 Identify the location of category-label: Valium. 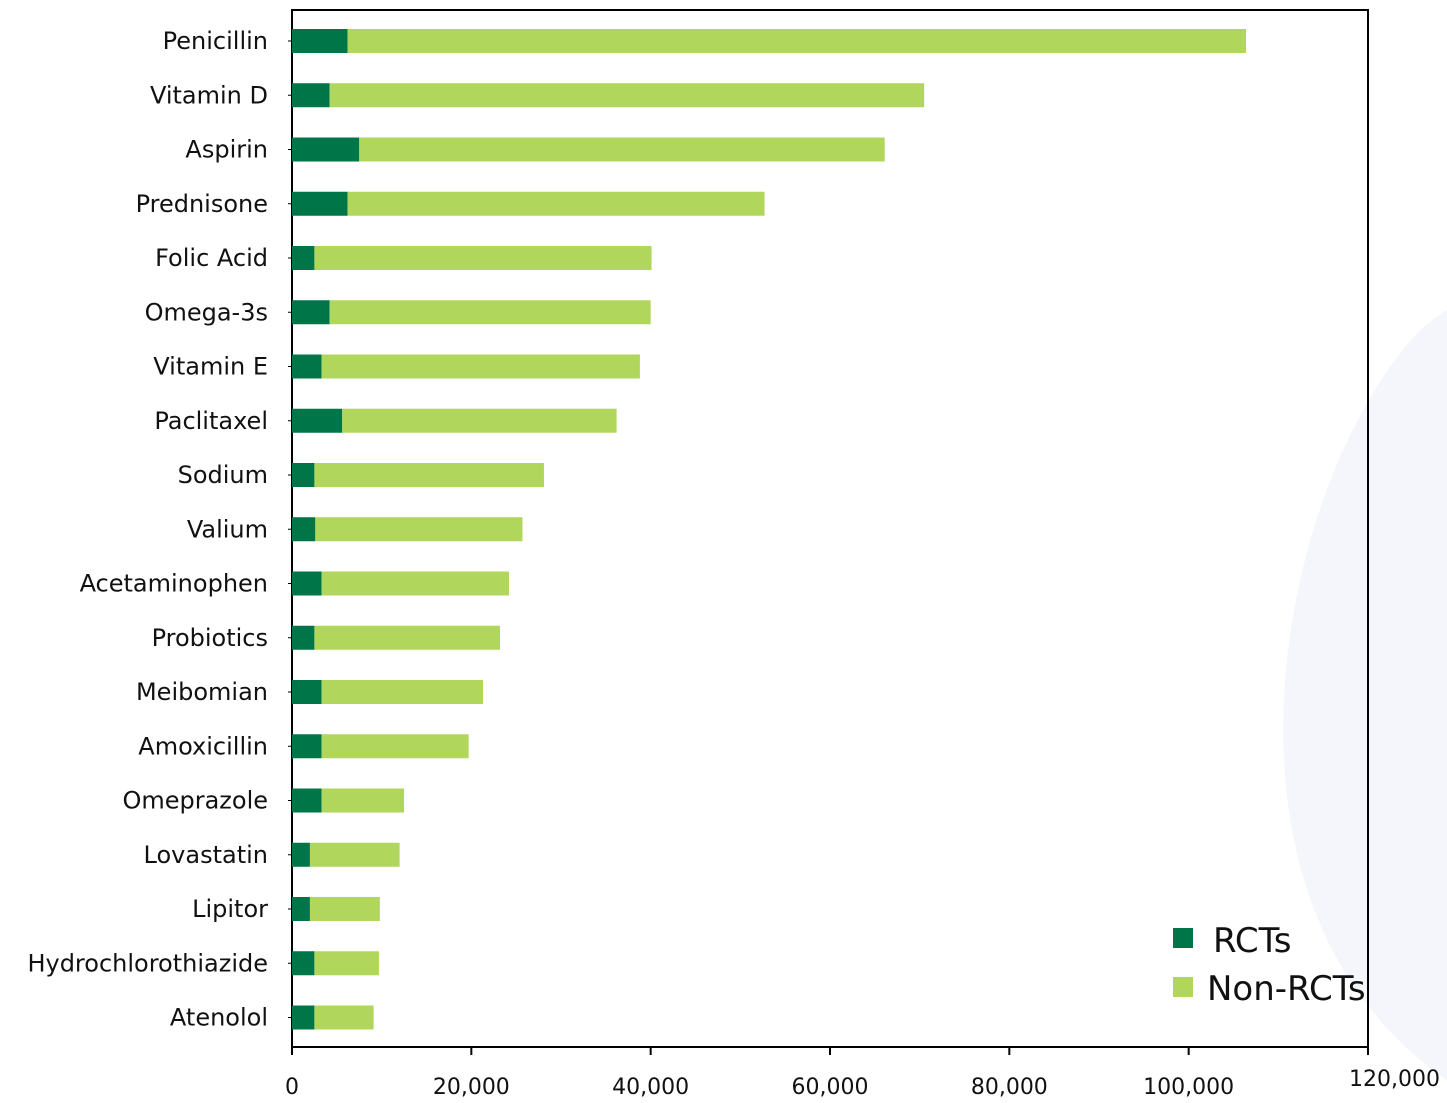
(227, 529).